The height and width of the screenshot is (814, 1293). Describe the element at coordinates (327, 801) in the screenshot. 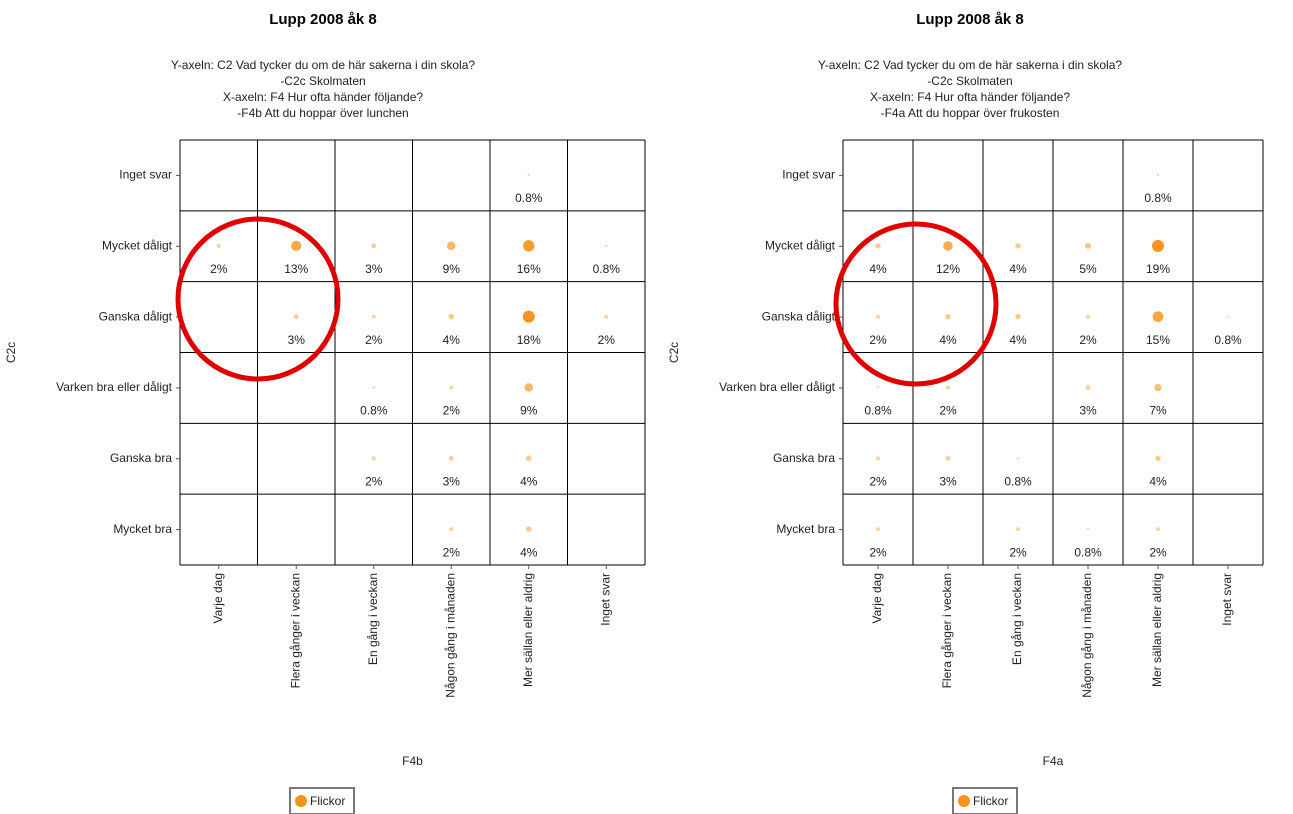

I see `legend-label: Flickor` at that location.